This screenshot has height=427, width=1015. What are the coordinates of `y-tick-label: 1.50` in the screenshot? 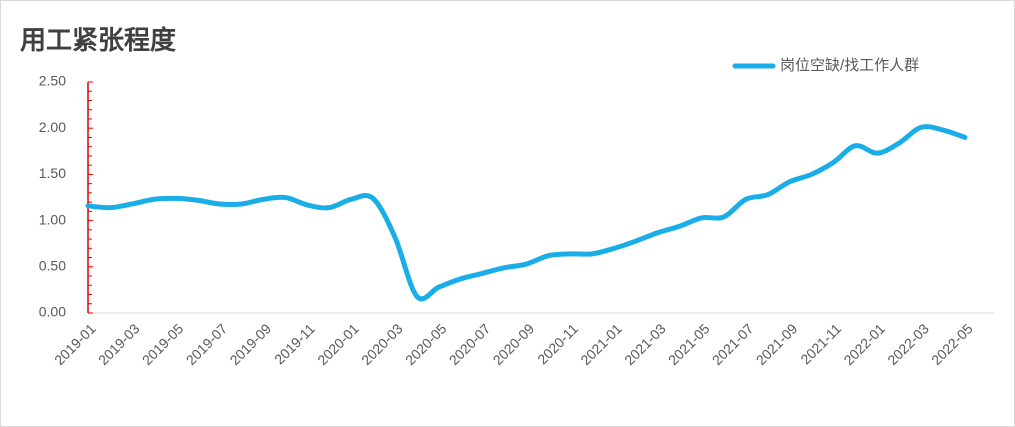 It's located at (52, 173).